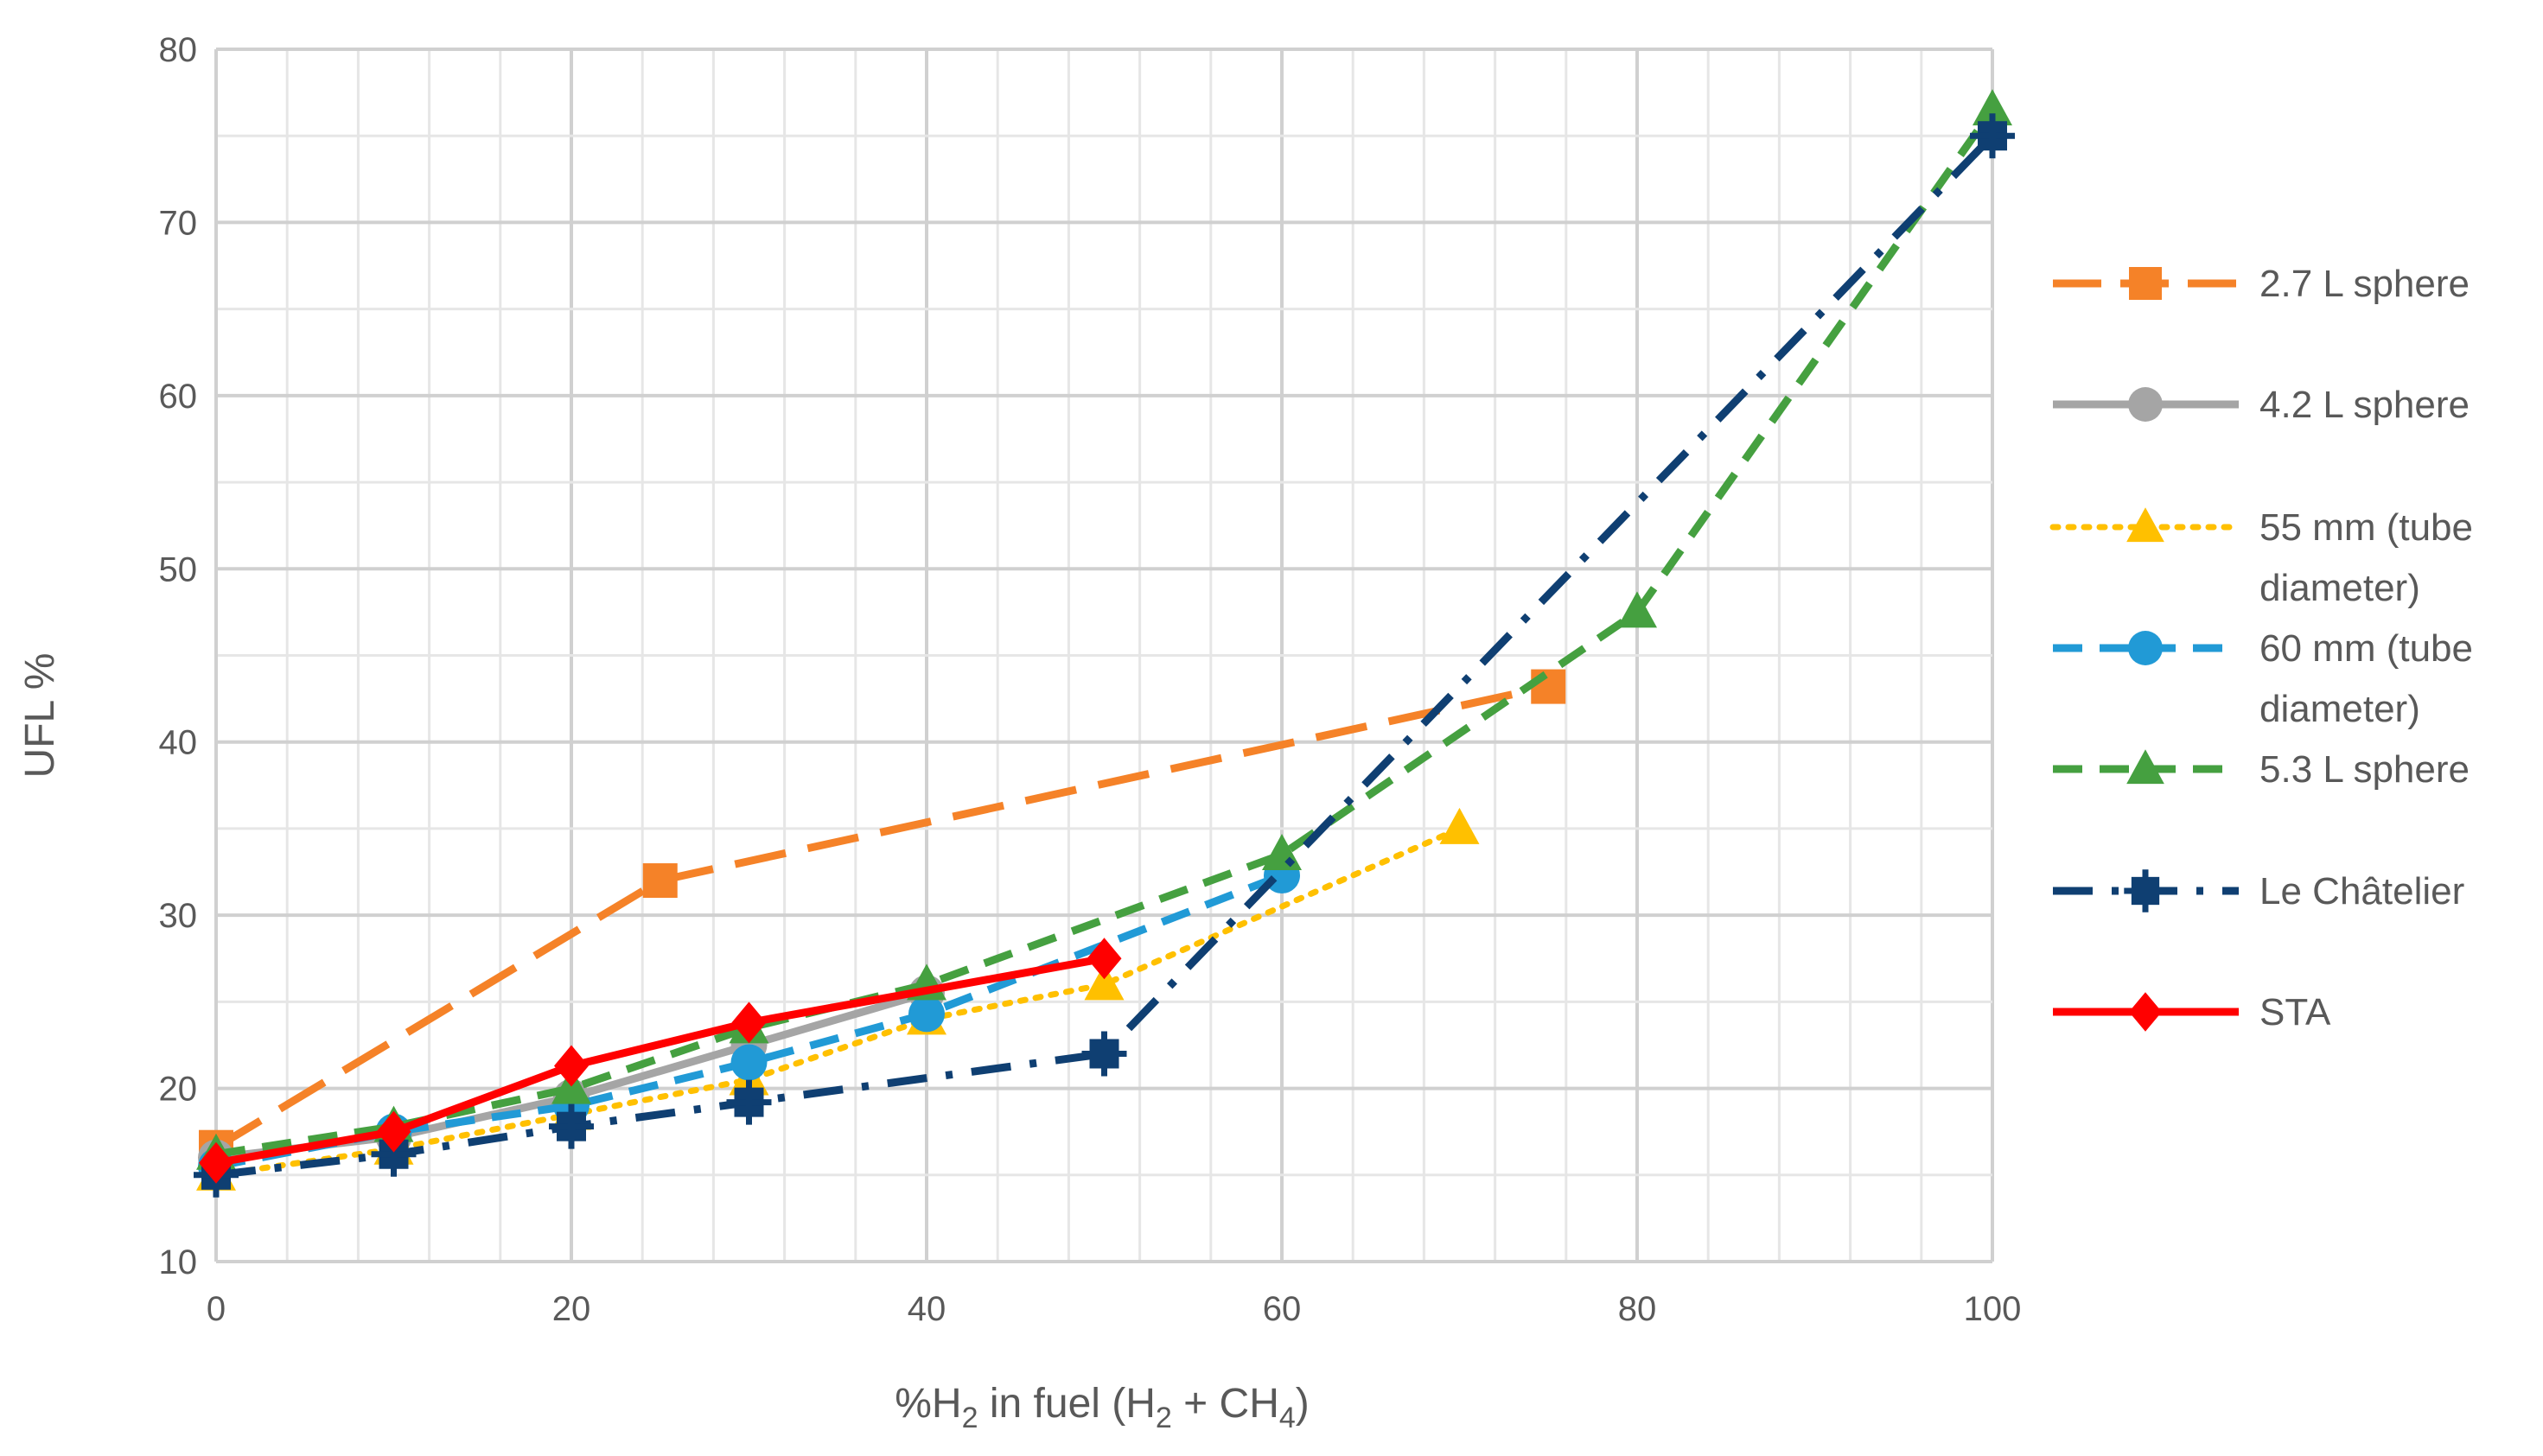 This screenshot has width=2543, height=1456. I want to click on legend-label: STA, so click(2295, 1012).